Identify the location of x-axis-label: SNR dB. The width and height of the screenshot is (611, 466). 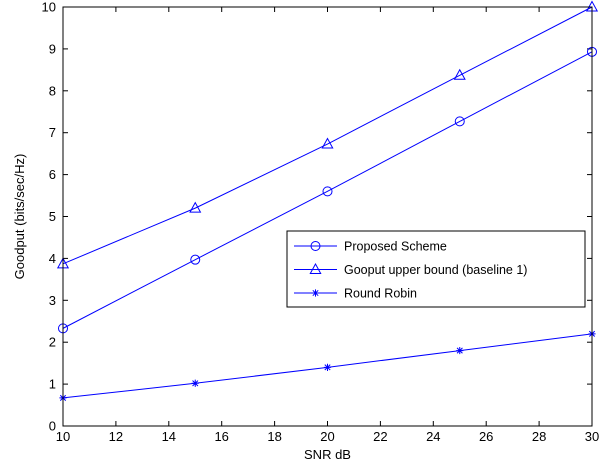
(327, 454).